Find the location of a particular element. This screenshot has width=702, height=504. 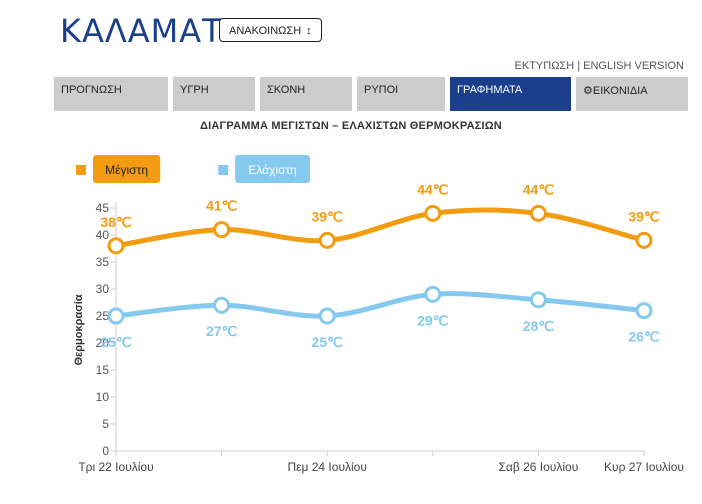

x-tick-label: Πεμ 24 Ιουλίου is located at coordinates (326, 467).